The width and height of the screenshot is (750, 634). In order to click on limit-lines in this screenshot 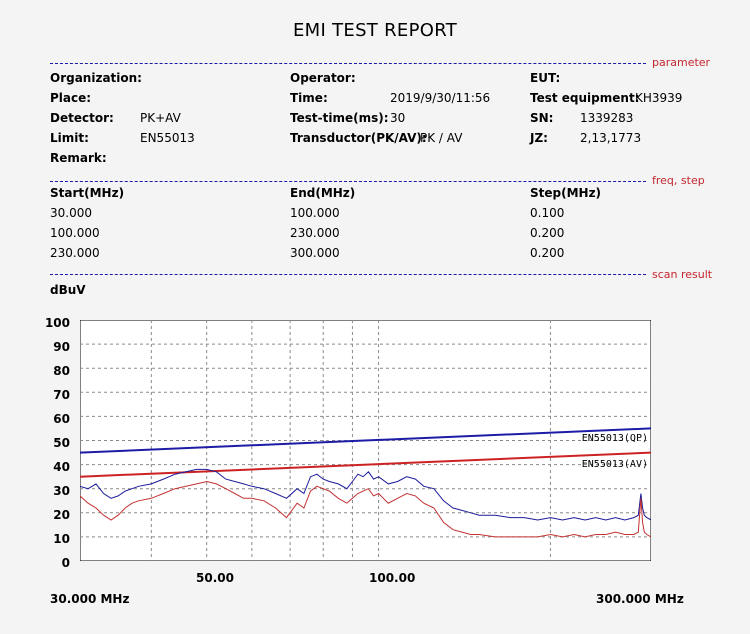, I will do `click(365, 452)`.